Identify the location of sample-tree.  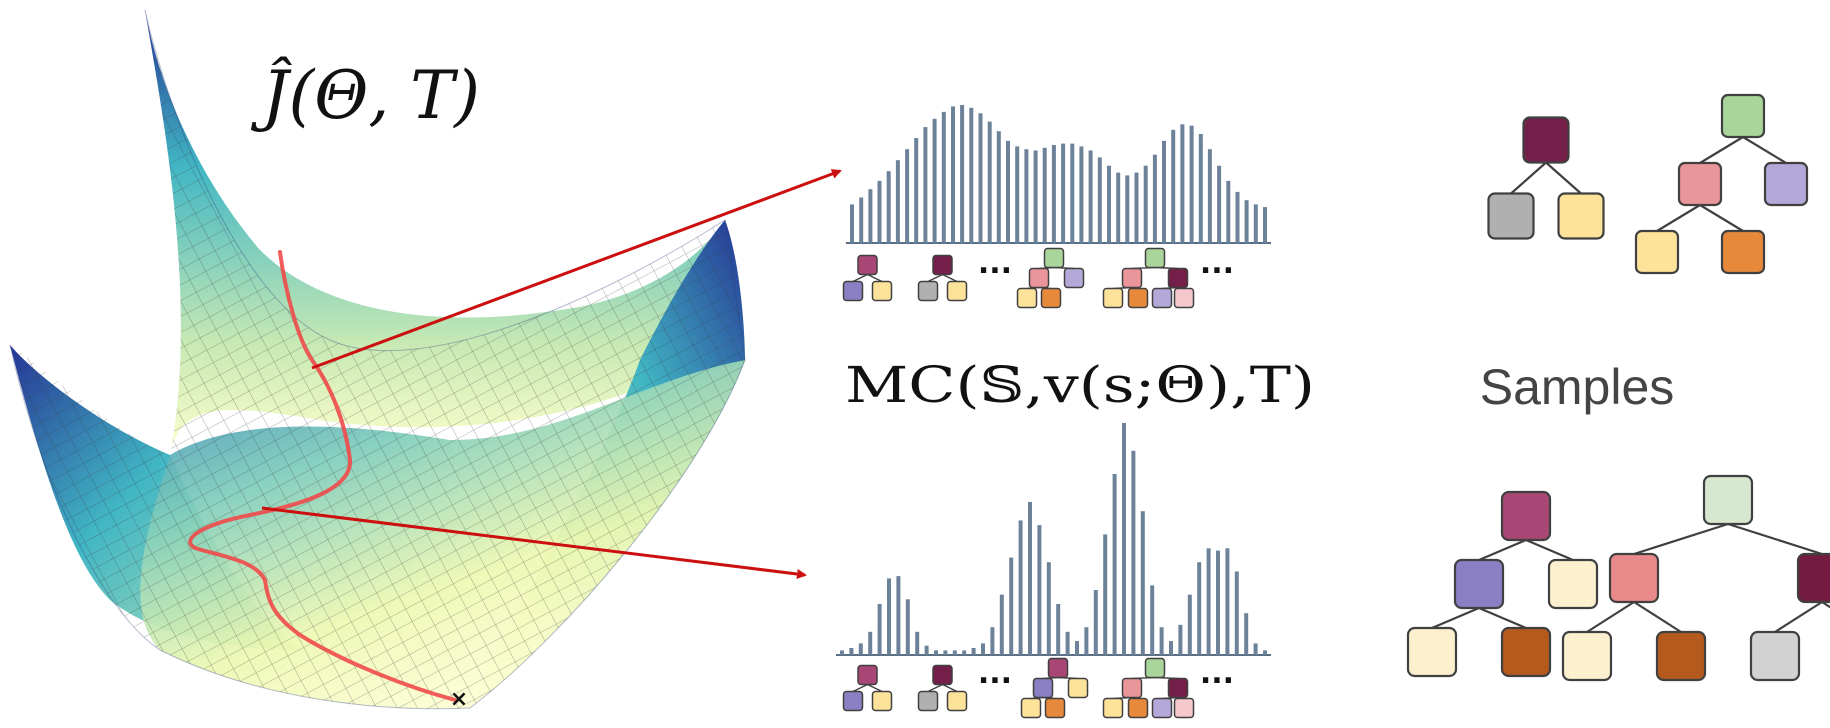
(1502, 584).